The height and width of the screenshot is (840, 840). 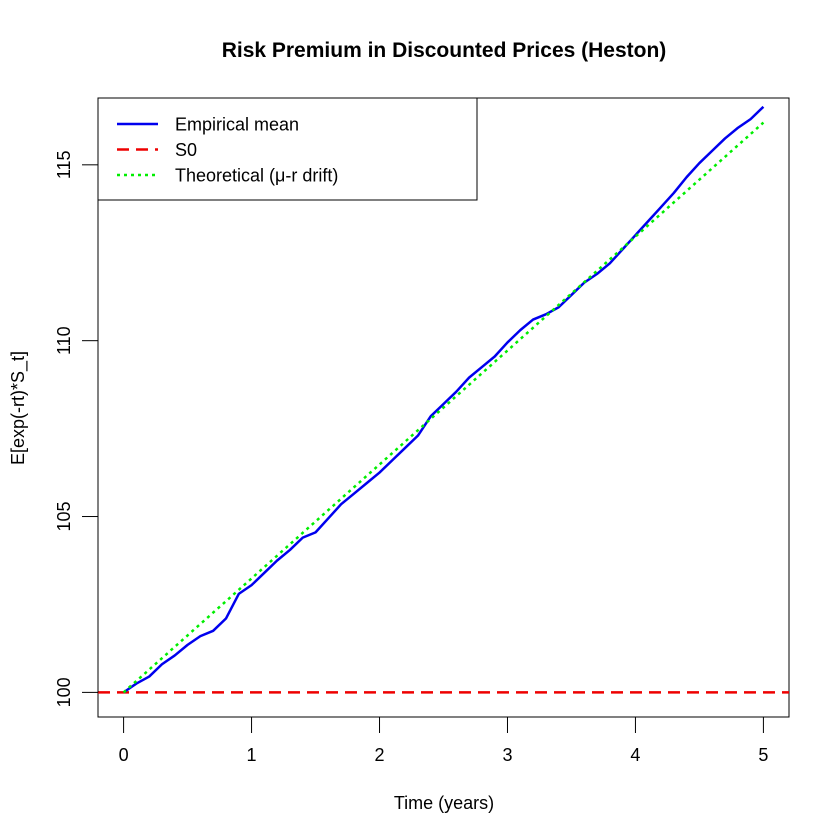 I want to click on y-tick-label: 110, so click(x=64, y=340).